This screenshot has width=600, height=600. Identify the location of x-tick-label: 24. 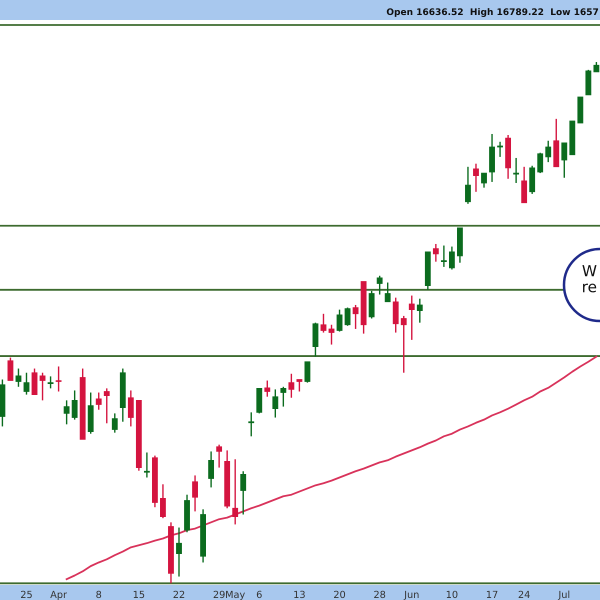
(524, 594).